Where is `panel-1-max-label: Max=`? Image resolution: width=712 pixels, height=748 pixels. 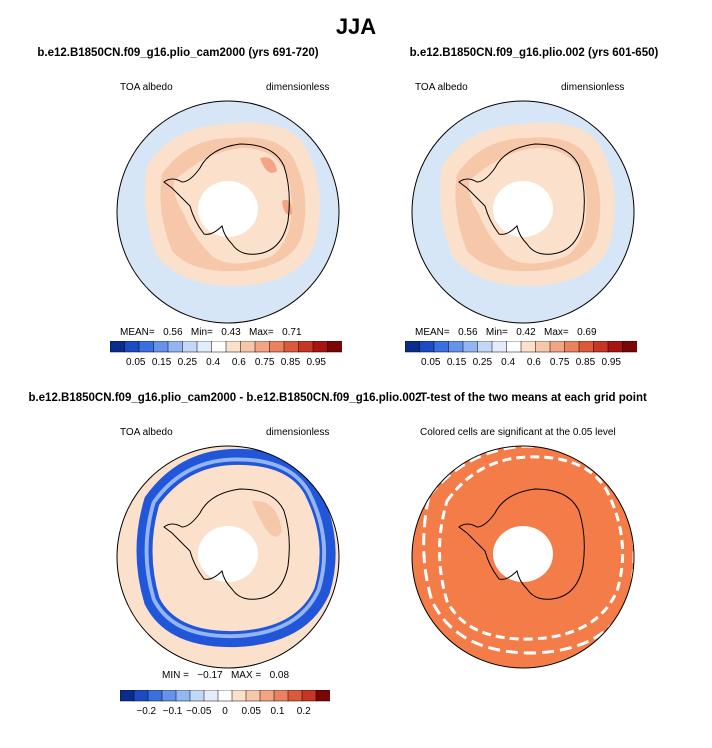 panel-1-max-label: Max= is located at coordinates (261, 332).